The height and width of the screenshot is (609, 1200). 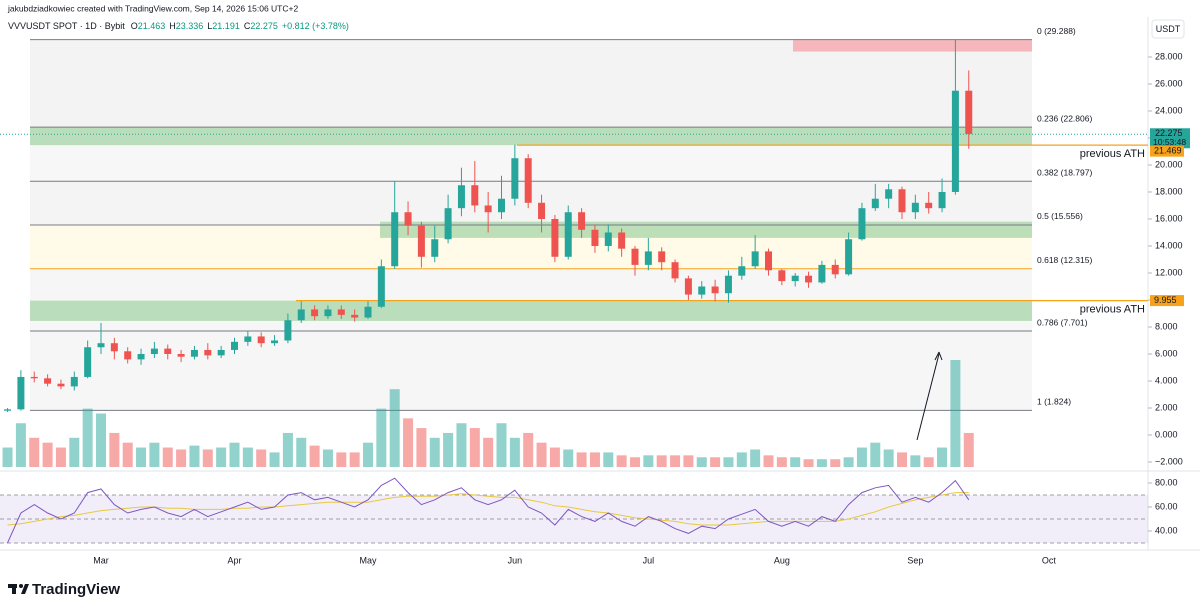 What do you see at coordinates (1169, 164) in the screenshot?
I see `y-tick-label: 20.000` at bounding box center [1169, 164].